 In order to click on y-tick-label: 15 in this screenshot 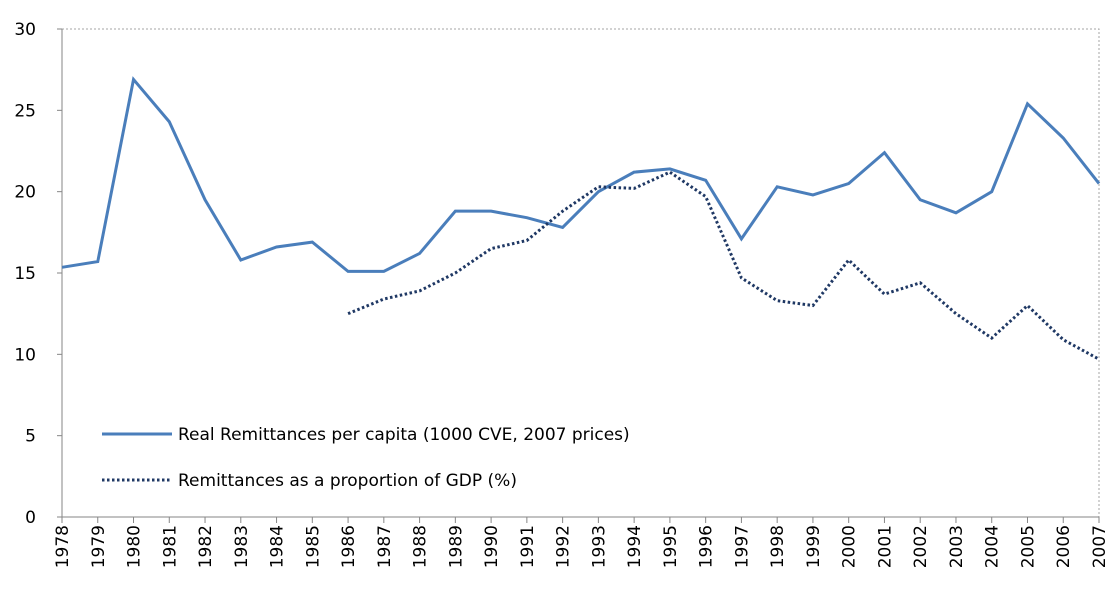, I will do `click(25, 274)`.